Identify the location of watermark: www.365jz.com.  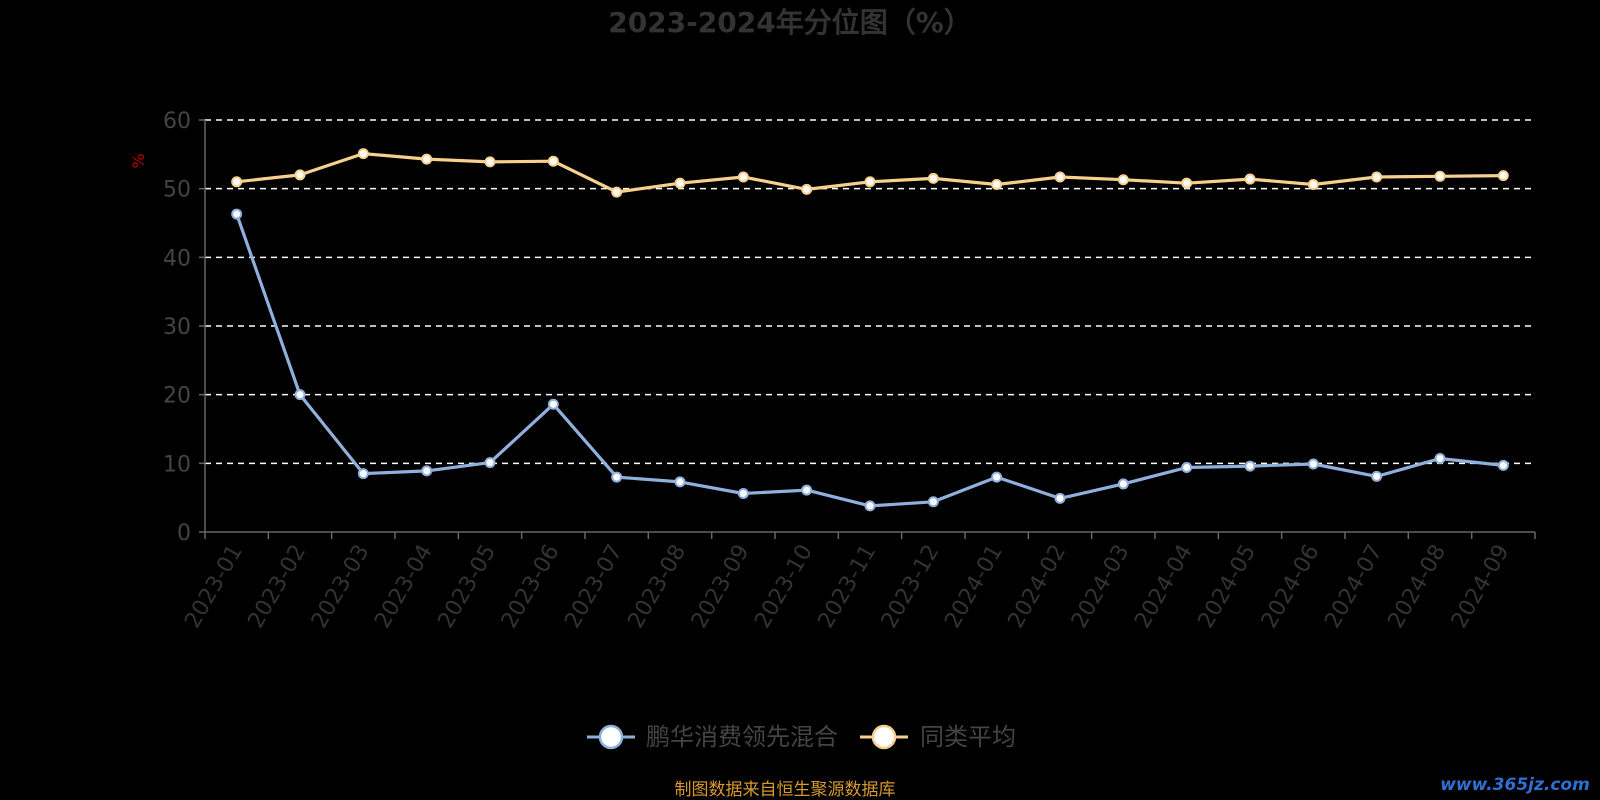
(1515, 785).